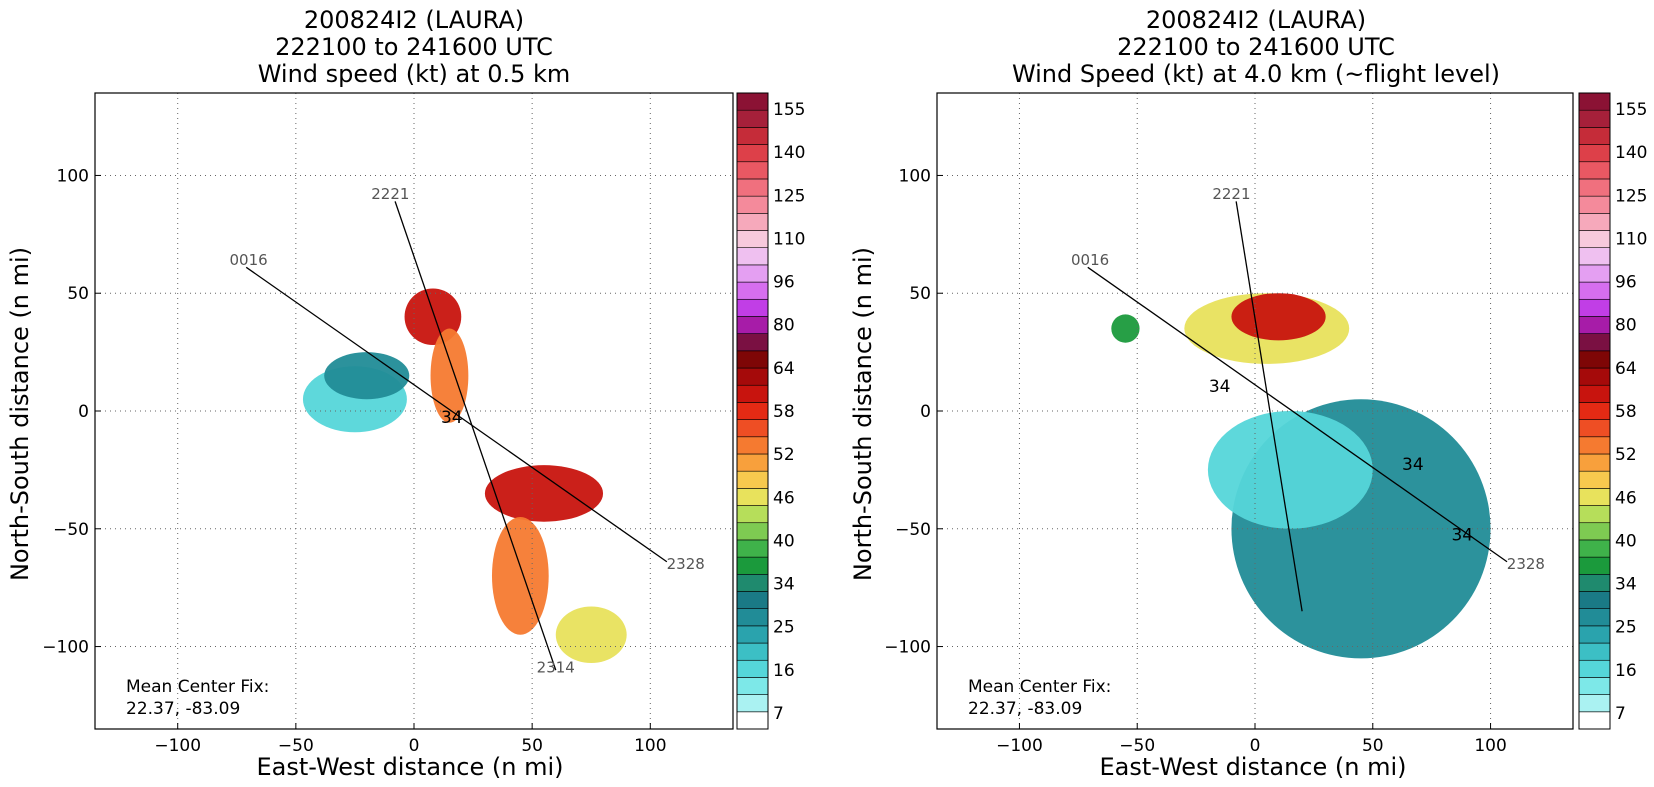 The width and height of the screenshot is (1654, 787). What do you see at coordinates (789, 196) in the screenshot?
I see `colorbar-label: 125` at bounding box center [789, 196].